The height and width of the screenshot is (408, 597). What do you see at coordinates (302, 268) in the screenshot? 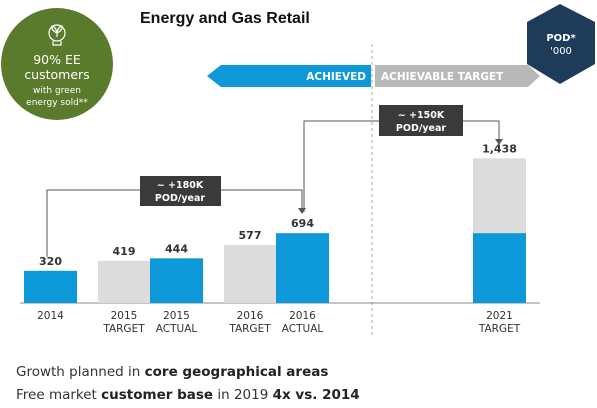
I see `bar-2016-actual` at bounding box center [302, 268].